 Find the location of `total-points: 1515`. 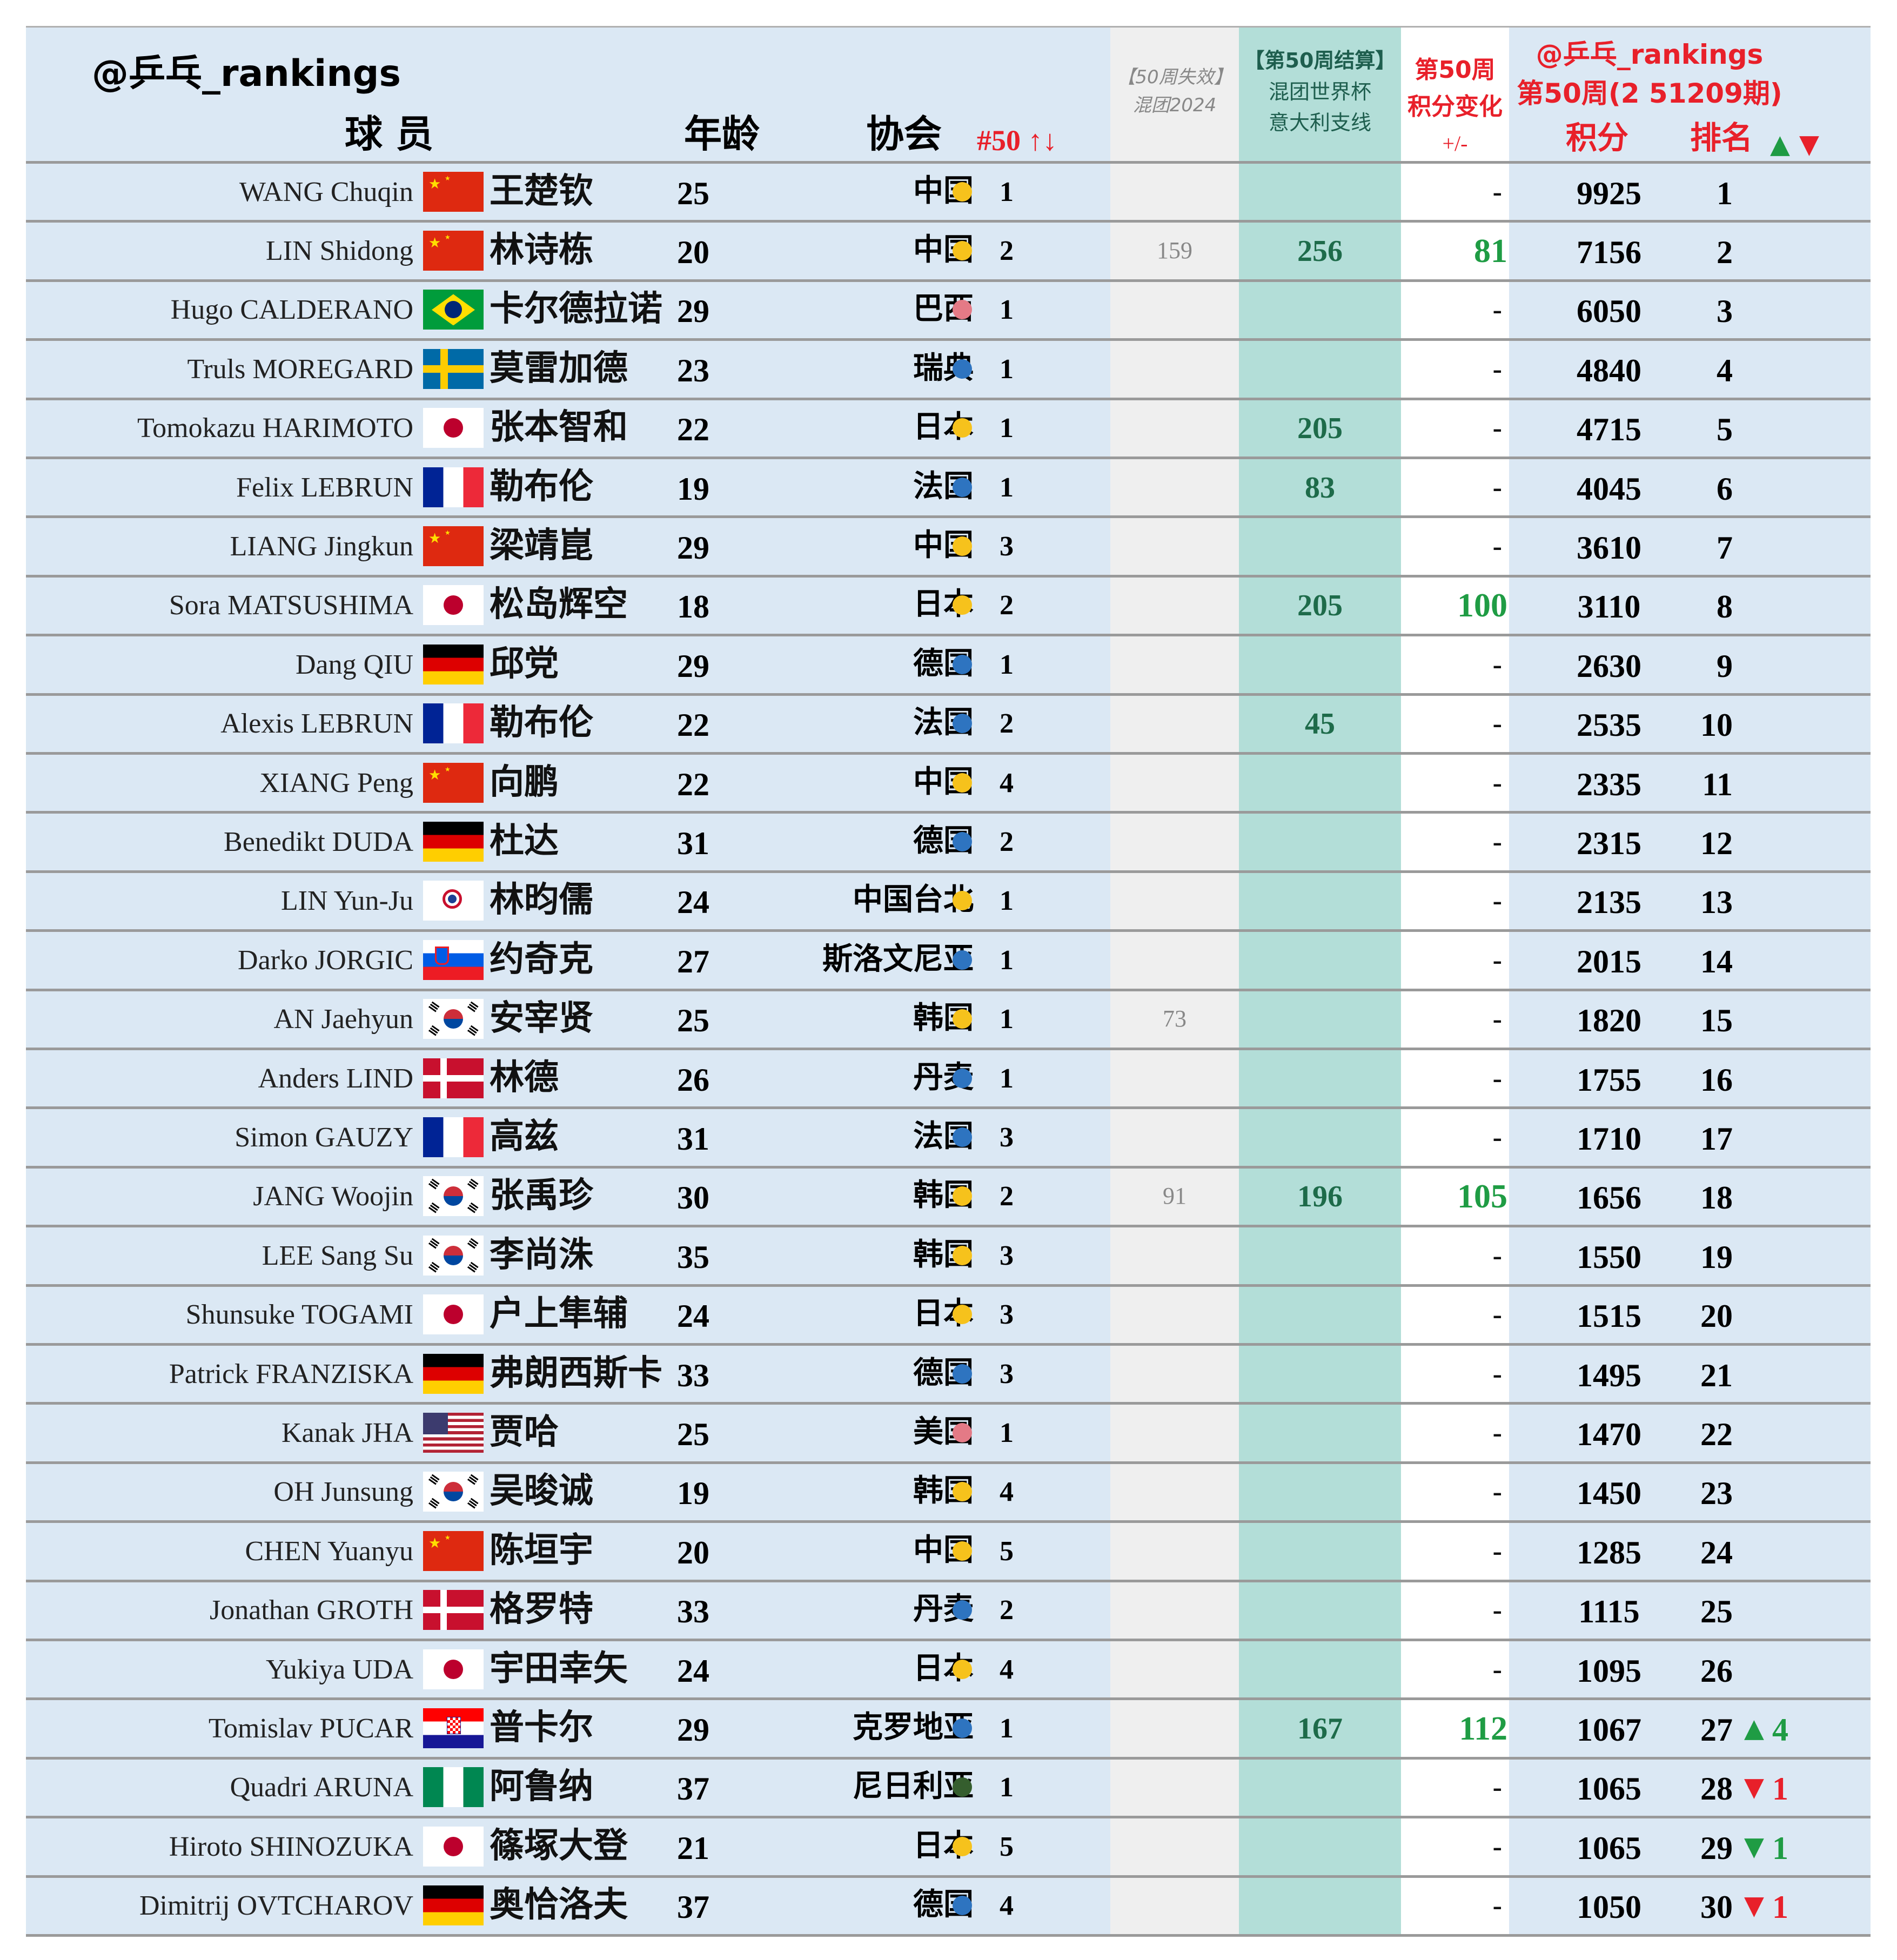

total-points: 1515 is located at coordinates (1609, 1316).